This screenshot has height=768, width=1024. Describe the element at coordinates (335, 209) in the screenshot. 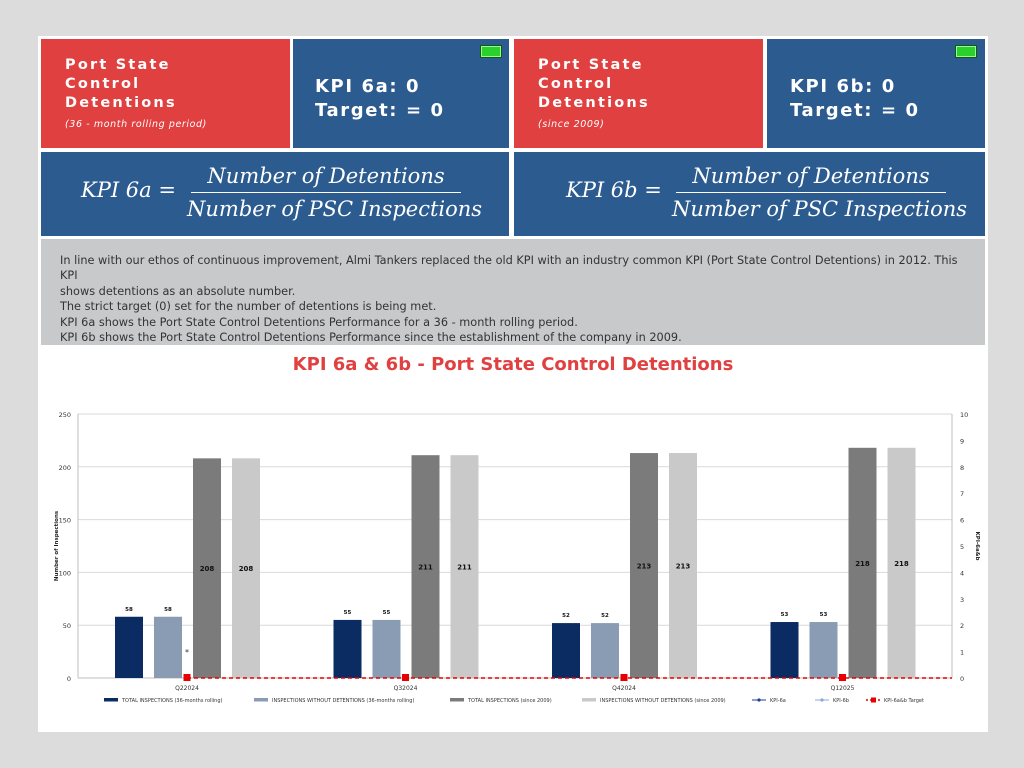

I see `formula-6a-denominator: Number of PSC Inspections` at that location.